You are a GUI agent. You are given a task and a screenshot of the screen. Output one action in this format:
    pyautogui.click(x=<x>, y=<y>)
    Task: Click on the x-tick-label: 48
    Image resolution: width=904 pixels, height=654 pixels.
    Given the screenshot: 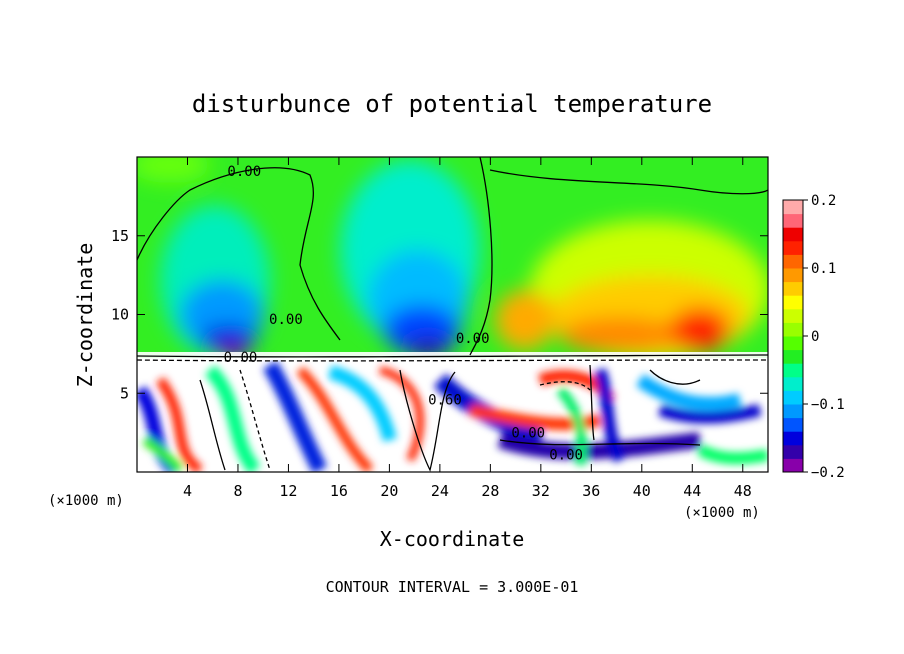 What is the action you would take?
    pyautogui.click(x=743, y=491)
    